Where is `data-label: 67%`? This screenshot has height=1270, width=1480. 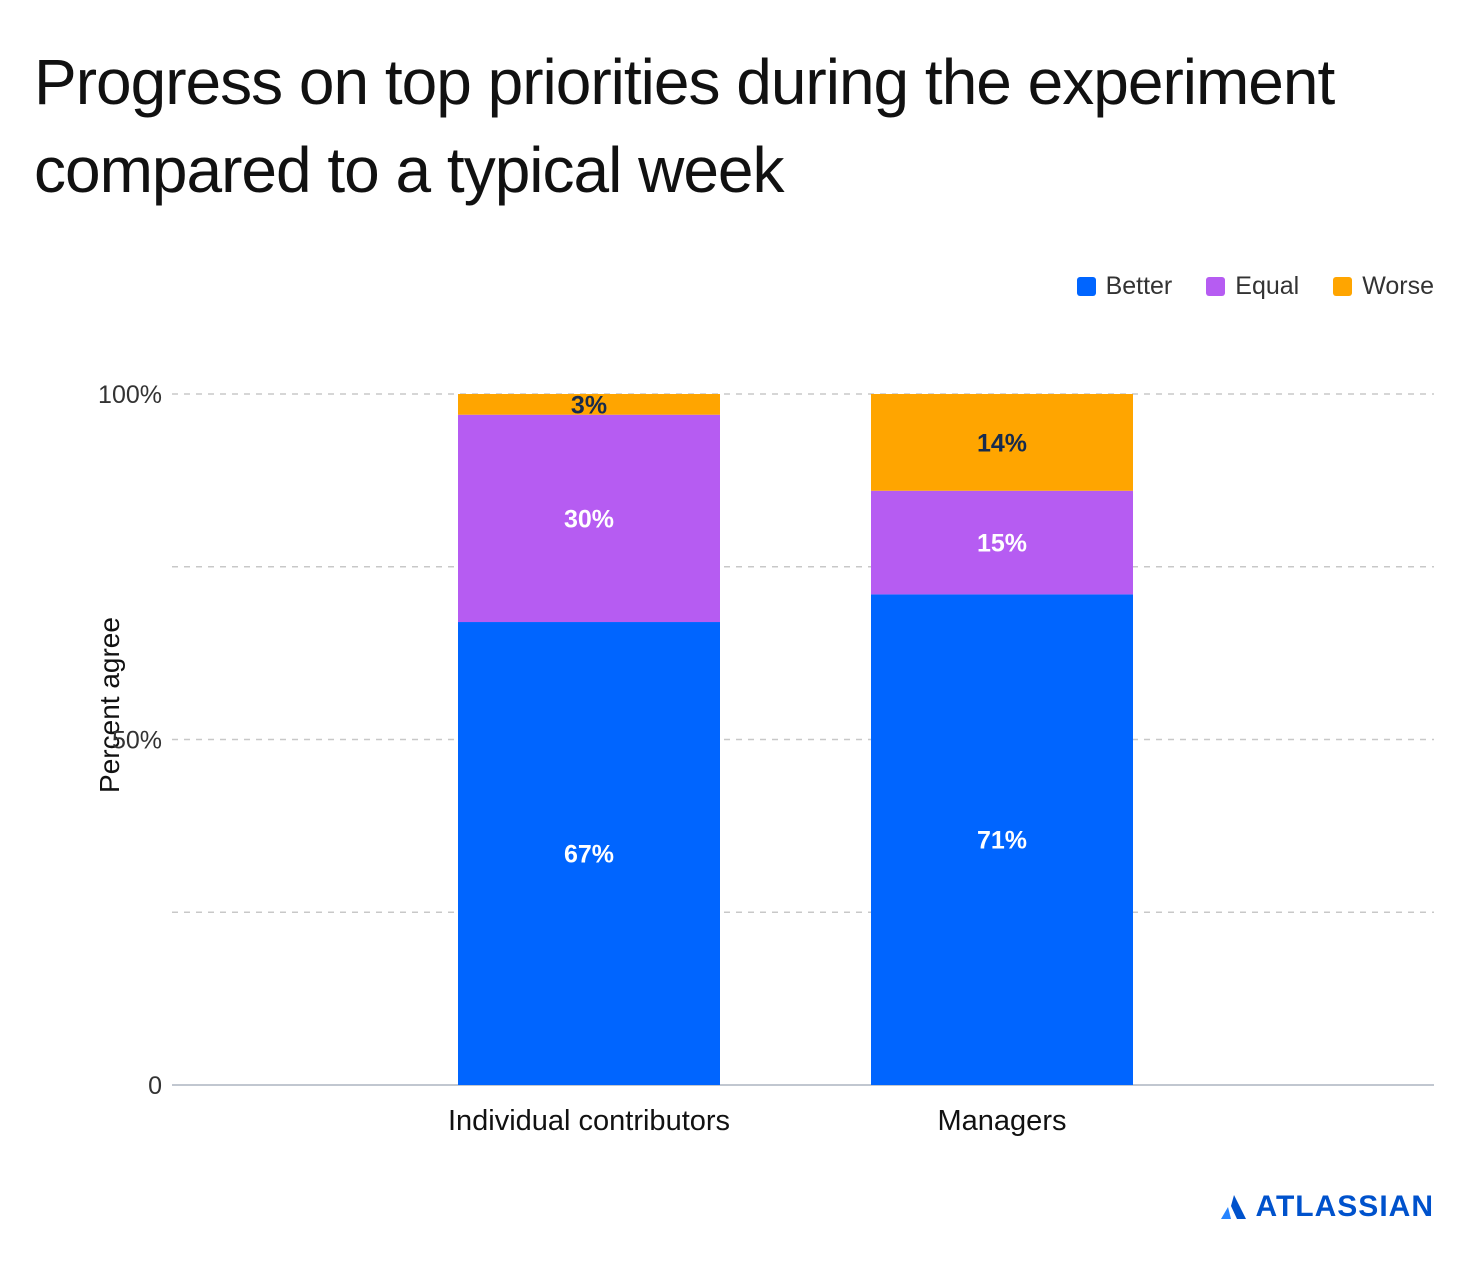
data-label: 67% is located at coordinates (589, 855).